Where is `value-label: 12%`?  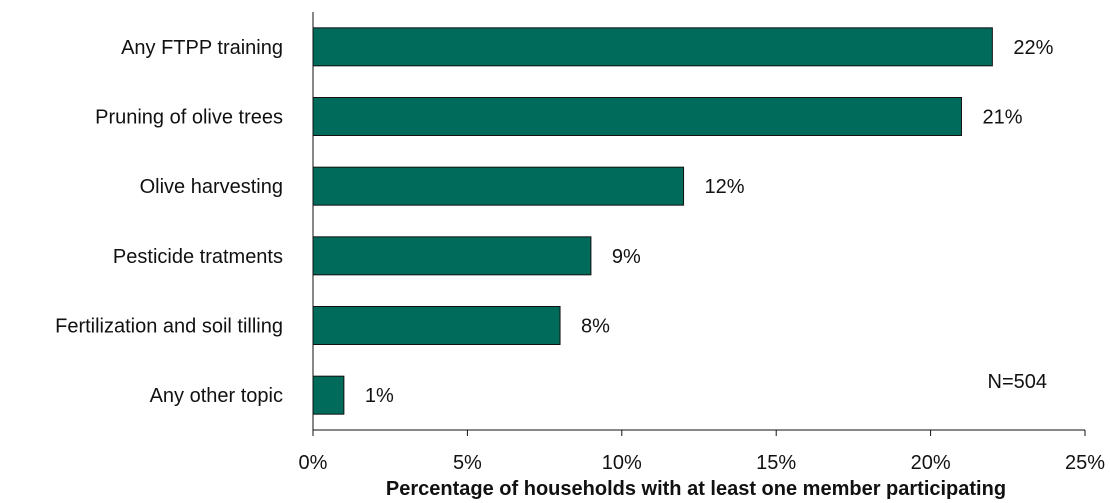
value-label: 12% is located at coordinates (725, 187).